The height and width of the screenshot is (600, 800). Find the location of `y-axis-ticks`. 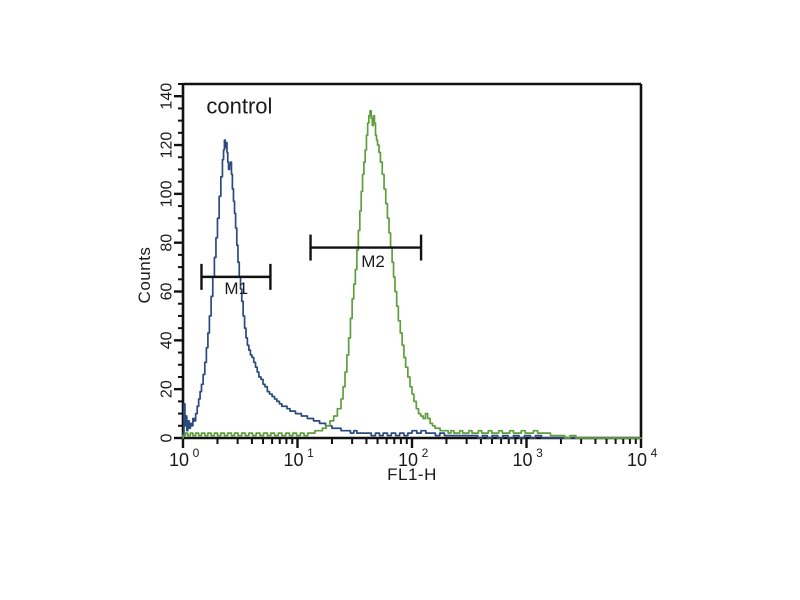

y-axis-ticks is located at coordinates (178, 261).